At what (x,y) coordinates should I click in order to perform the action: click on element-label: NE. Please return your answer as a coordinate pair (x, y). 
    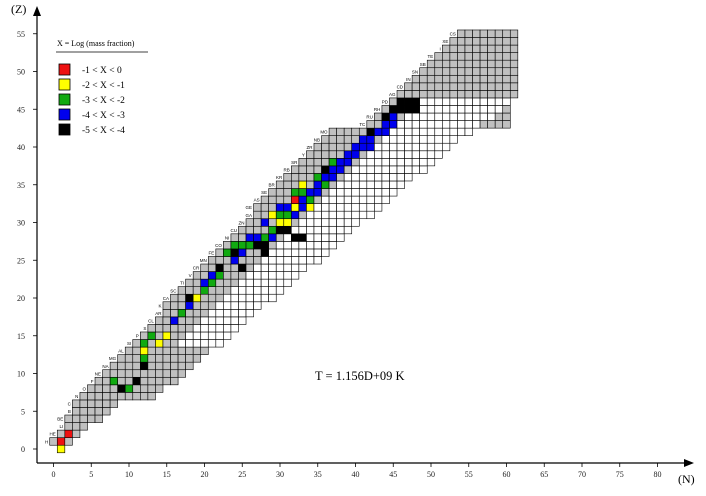
    Looking at the image, I should click on (98, 373).